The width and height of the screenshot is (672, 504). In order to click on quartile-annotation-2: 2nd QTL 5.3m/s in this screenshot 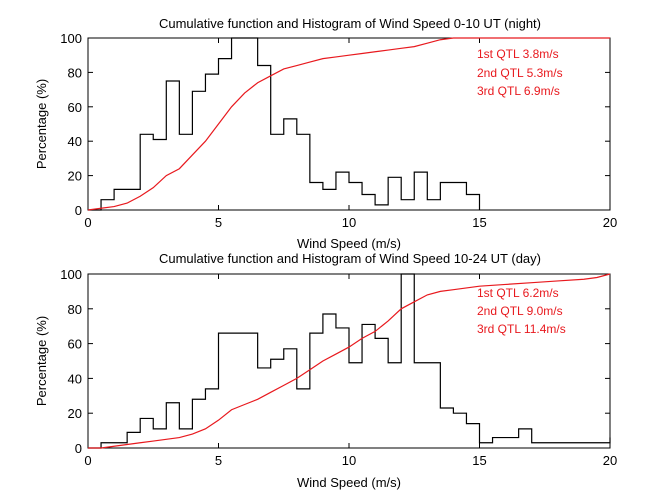, I will do `click(520, 73)`.